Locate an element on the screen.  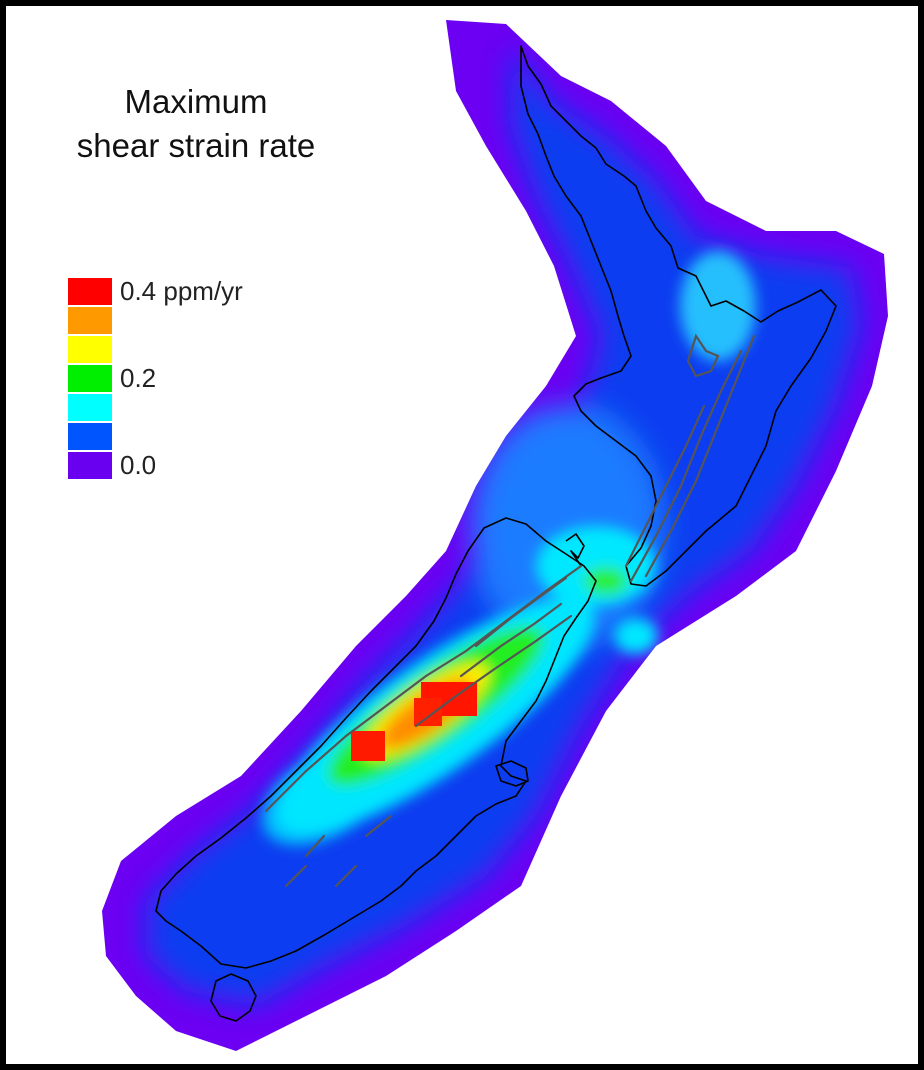
legend-swatch-green is located at coordinates (90, 378).